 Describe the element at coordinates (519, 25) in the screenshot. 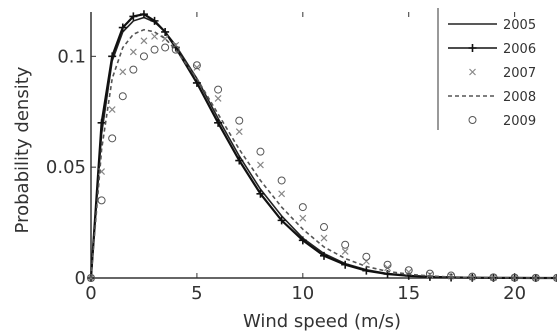

I see `legend-label: 2005` at that location.